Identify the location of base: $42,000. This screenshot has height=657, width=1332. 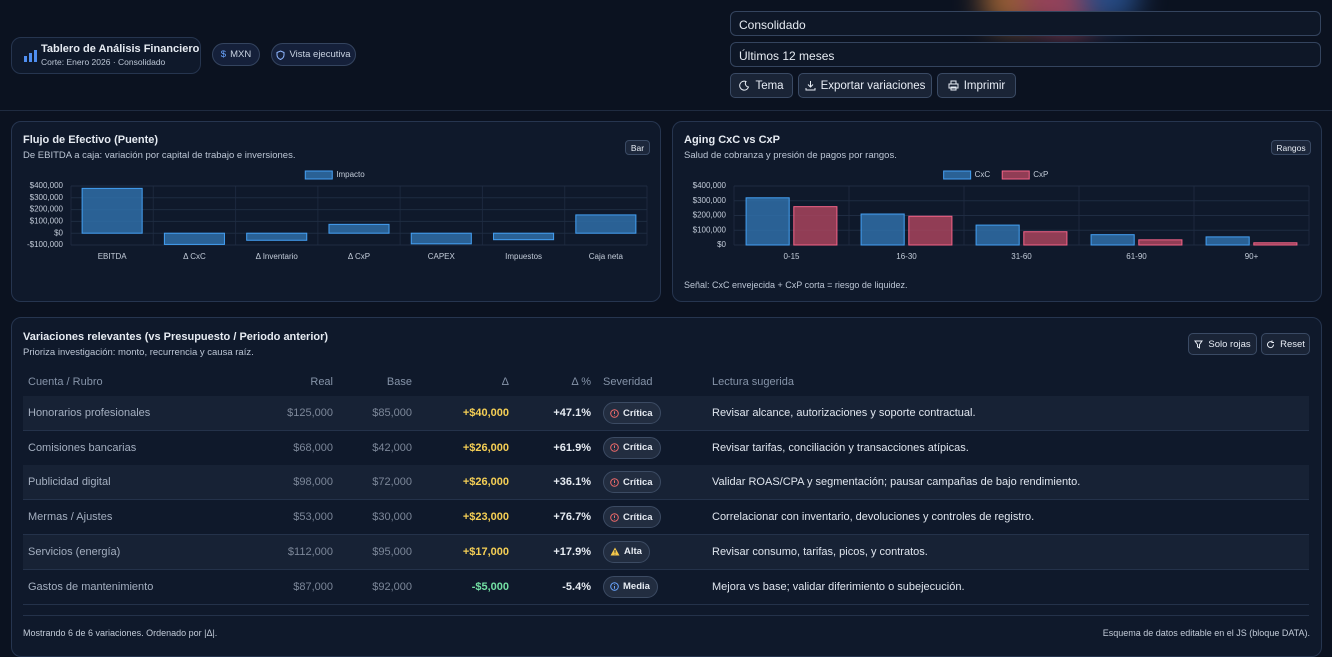
(392, 447).